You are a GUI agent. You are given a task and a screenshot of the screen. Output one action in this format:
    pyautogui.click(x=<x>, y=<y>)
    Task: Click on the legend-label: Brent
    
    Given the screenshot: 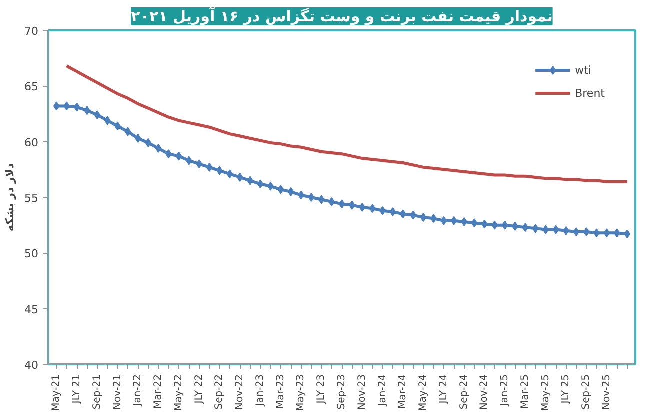 What is the action you would take?
    pyautogui.click(x=590, y=93)
    